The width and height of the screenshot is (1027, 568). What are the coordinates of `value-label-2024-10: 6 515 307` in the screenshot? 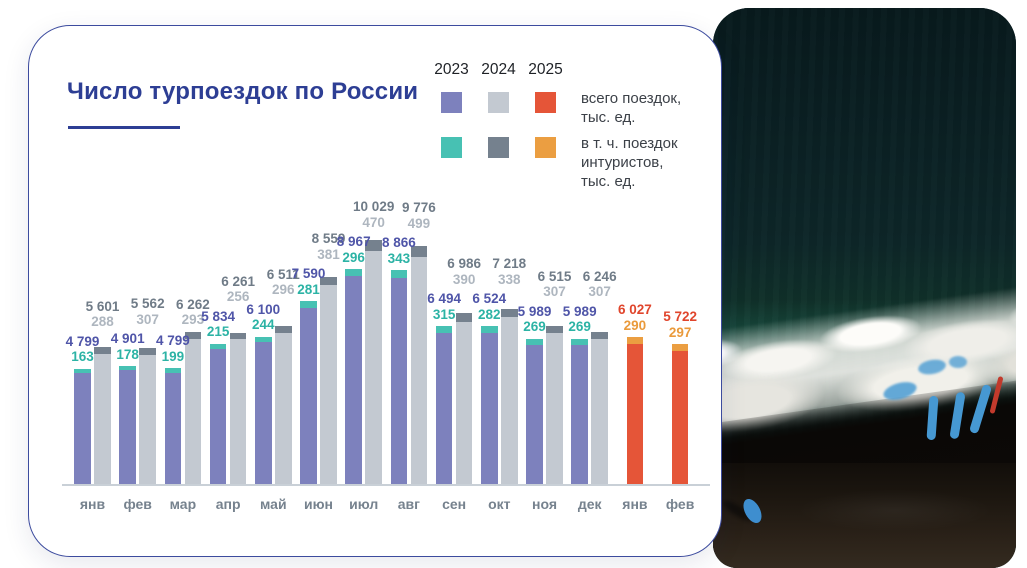 It's located at (555, 284).